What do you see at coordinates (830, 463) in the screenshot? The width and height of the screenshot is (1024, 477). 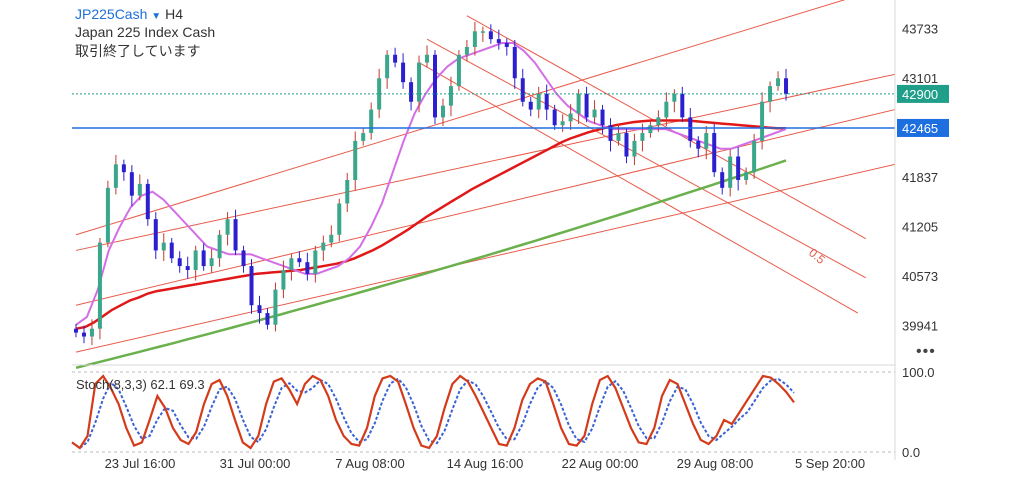 I see `time-axis-tick: 5 Sep 20:00` at bounding box center [830, 463].